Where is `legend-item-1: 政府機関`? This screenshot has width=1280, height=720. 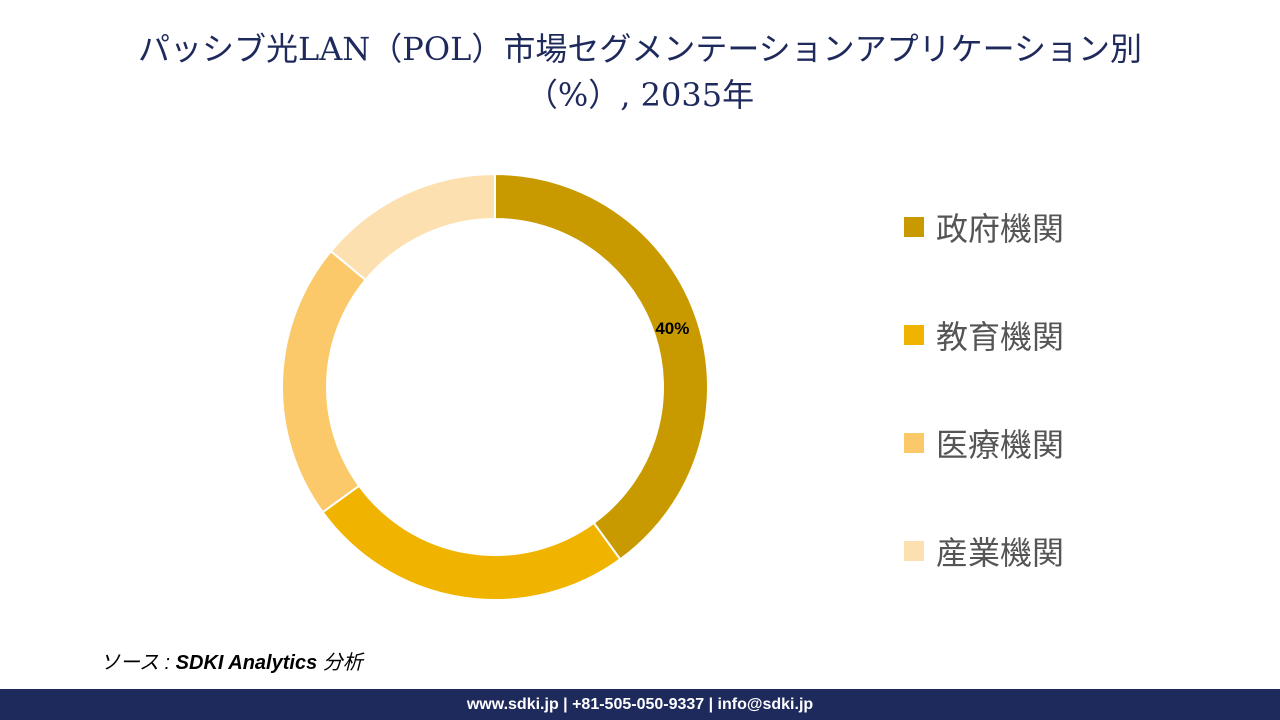
legend-item-1: 政府機関 is located at coordinates (984, 227).